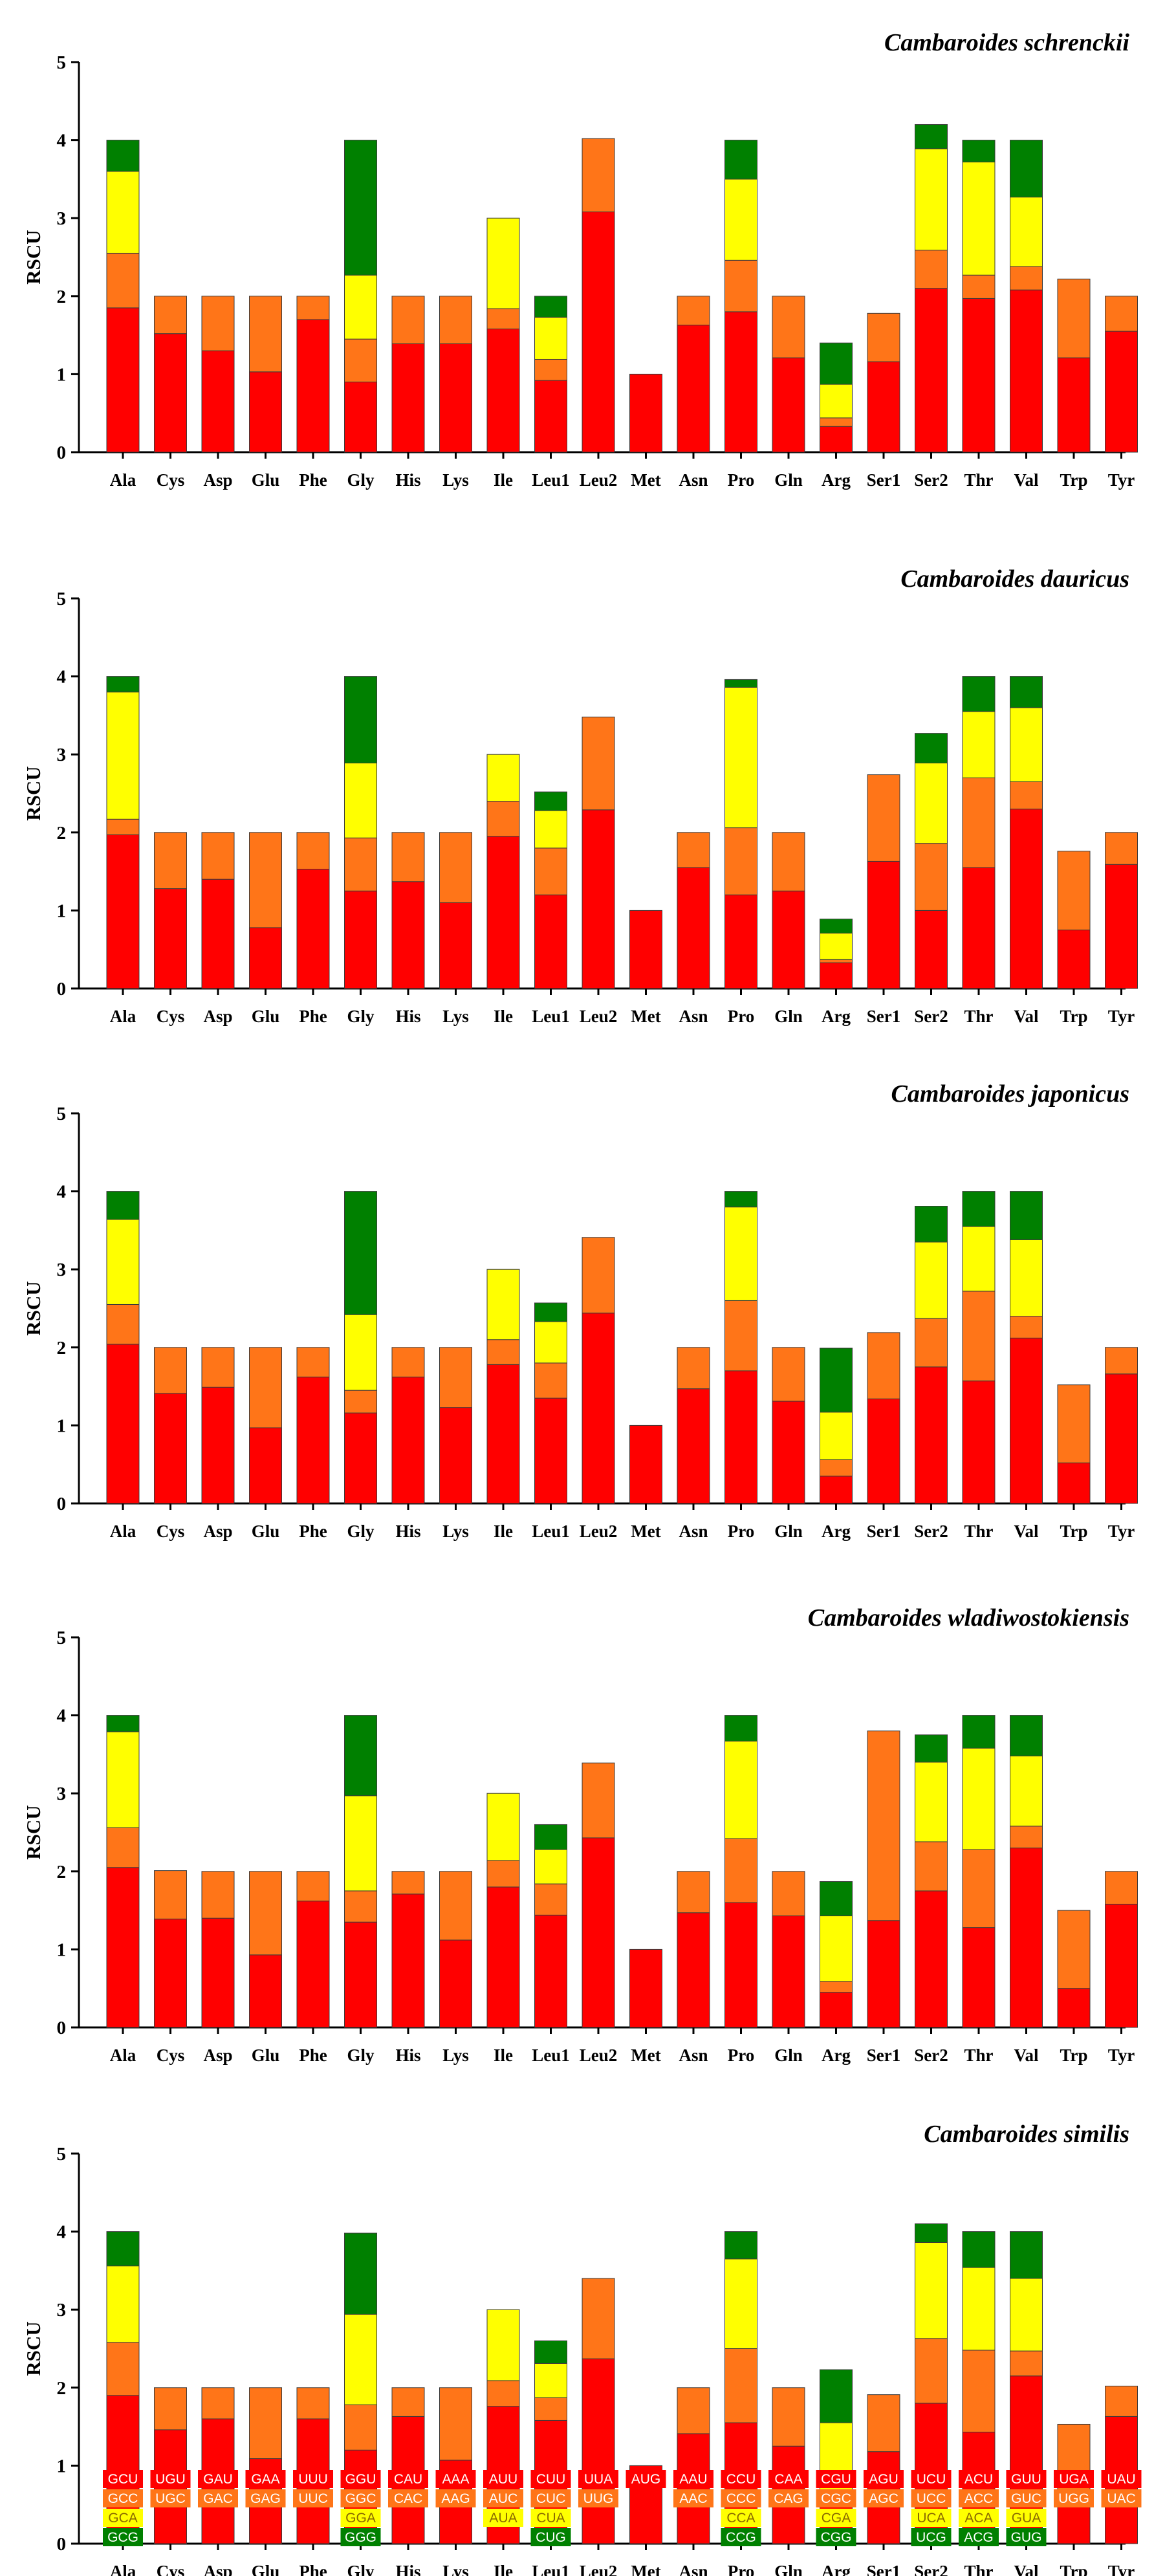 Image resolution: width=1154 pixels, height=2576 pixels. I want to click on codon-label: CAG, so click(789, 2498).